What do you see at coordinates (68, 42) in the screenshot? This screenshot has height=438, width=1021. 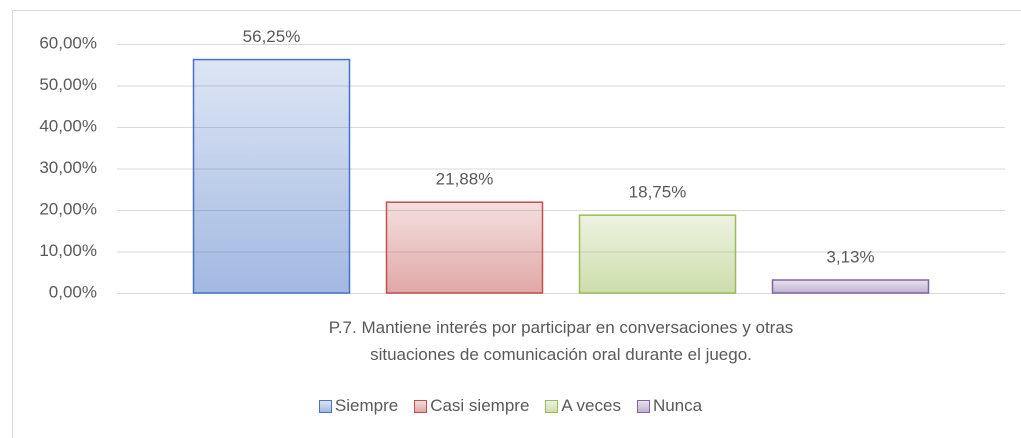 I see `y-tick-label: 60,00%` at bounding box center [68, 42].